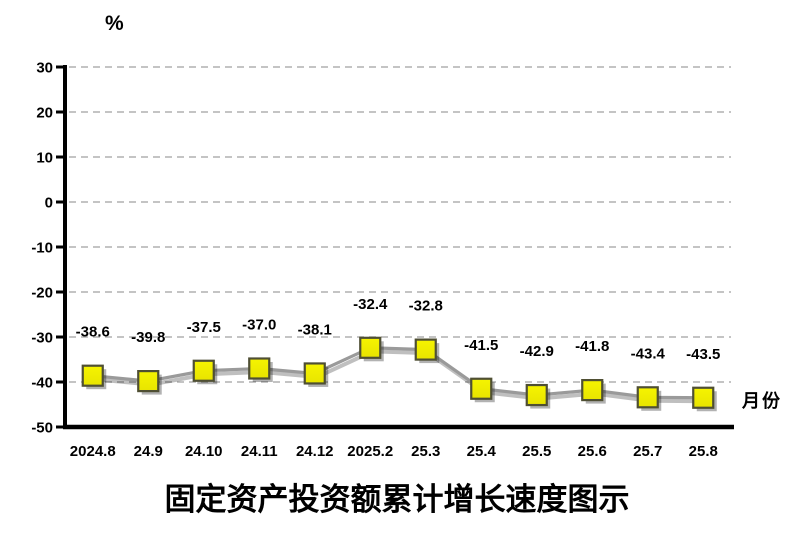 This screenshot has width=794, height=539. I want to click on y-tick-label: -50, so click(42, 428).